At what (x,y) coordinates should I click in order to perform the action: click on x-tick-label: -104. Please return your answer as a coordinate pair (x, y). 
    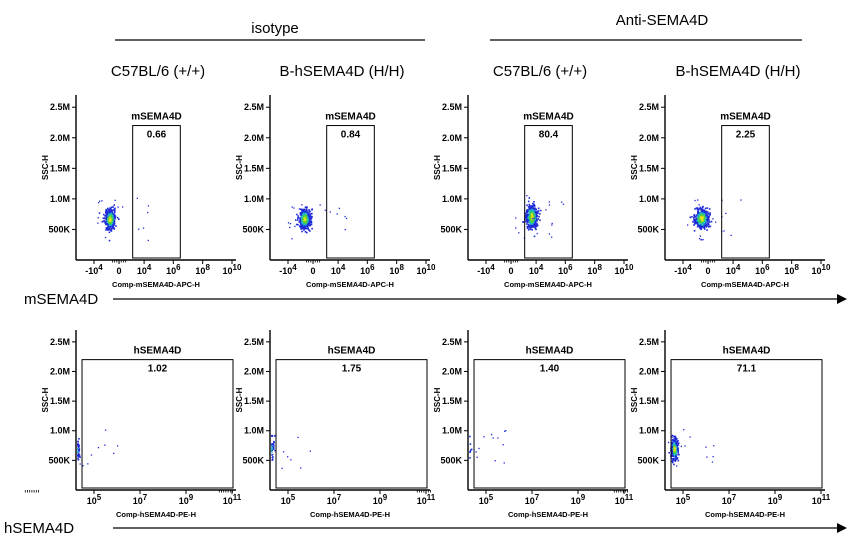
    Looking at the image, I should click on (683, 269).